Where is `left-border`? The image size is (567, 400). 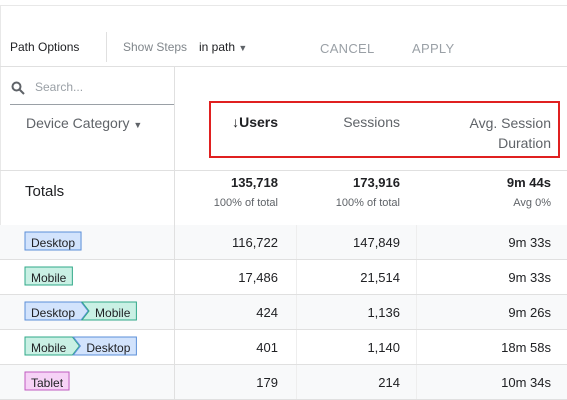
left-border is located at coordinates (0, 202).